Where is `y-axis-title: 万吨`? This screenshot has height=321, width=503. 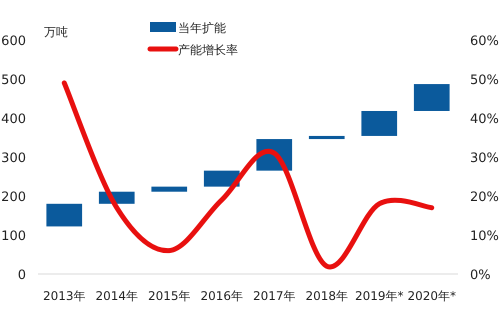 y-axis-title: 万吨 is located at coordinates (56, 32).